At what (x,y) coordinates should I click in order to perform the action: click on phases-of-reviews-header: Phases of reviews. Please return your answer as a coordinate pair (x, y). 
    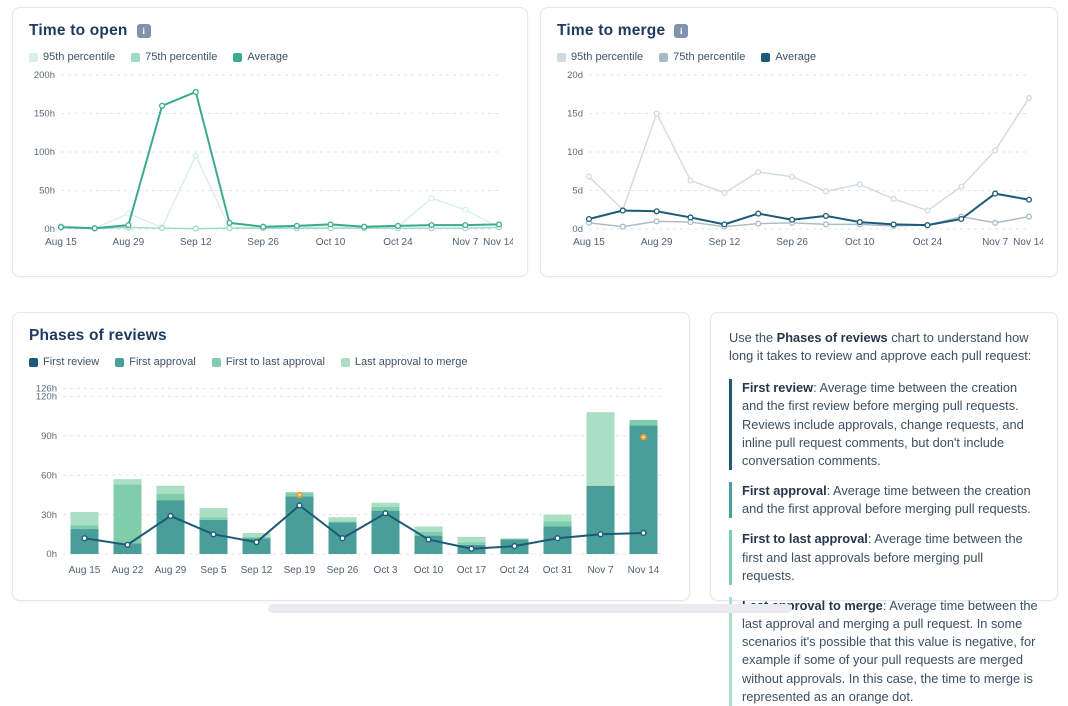
    Looking at the image, I should click on (351, 336).